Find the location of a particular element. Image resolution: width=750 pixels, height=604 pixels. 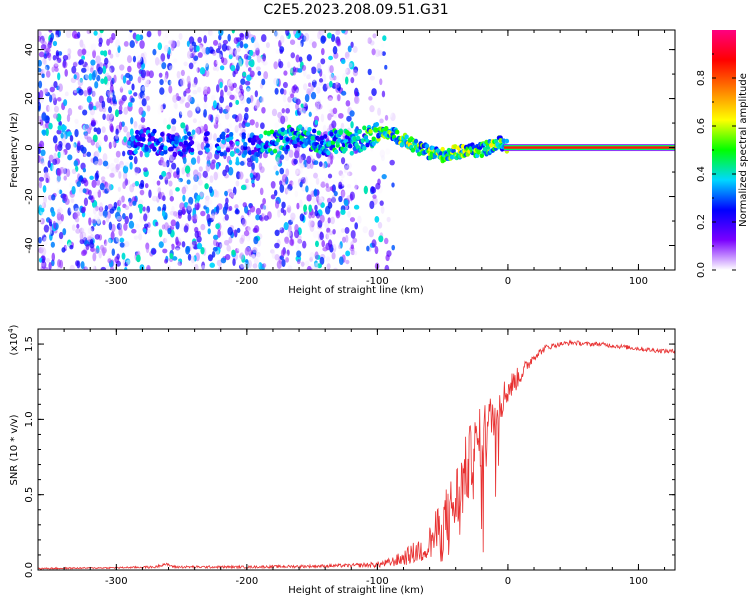

snr-y-multiplier: (x104) is located at coordinates (13, 339).